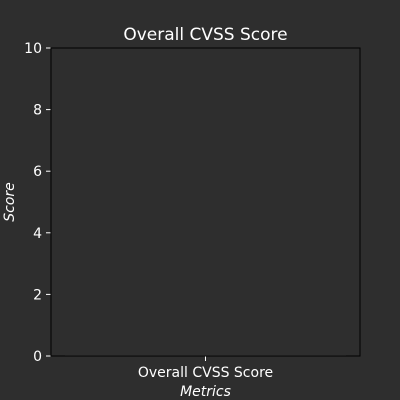  I want to click on x-axis-label: Metrics, so click(205, 392).